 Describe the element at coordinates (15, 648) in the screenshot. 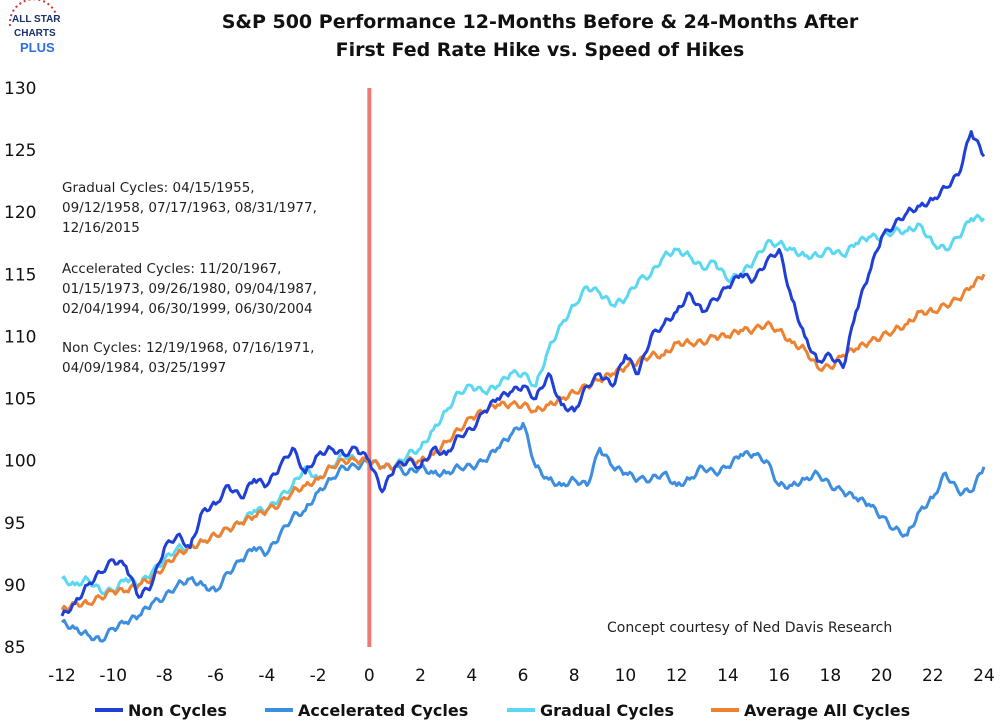

I see `y-tick-label: 85` at that location.